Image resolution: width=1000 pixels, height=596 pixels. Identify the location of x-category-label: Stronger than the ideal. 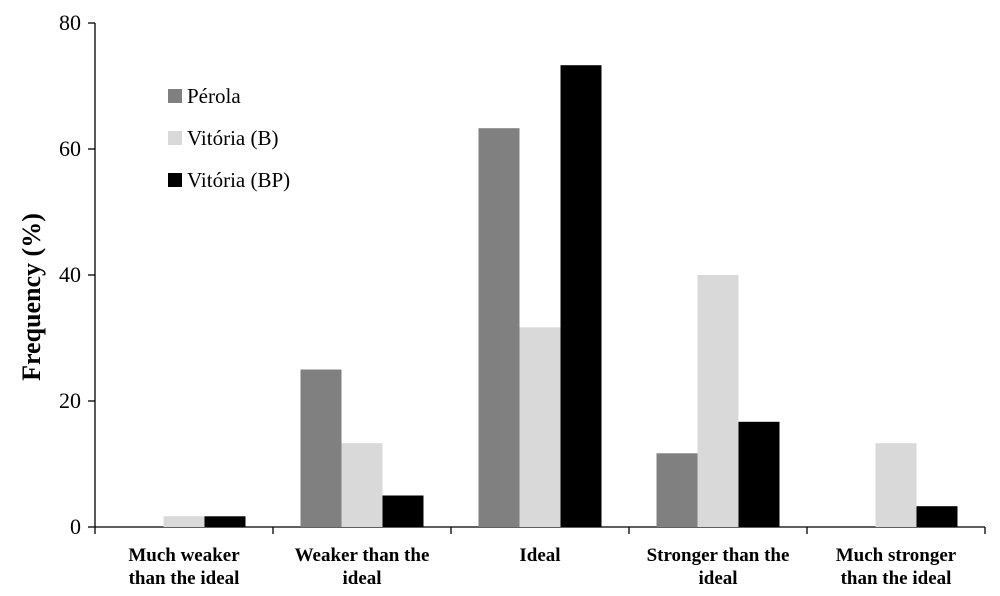
(718, 567).